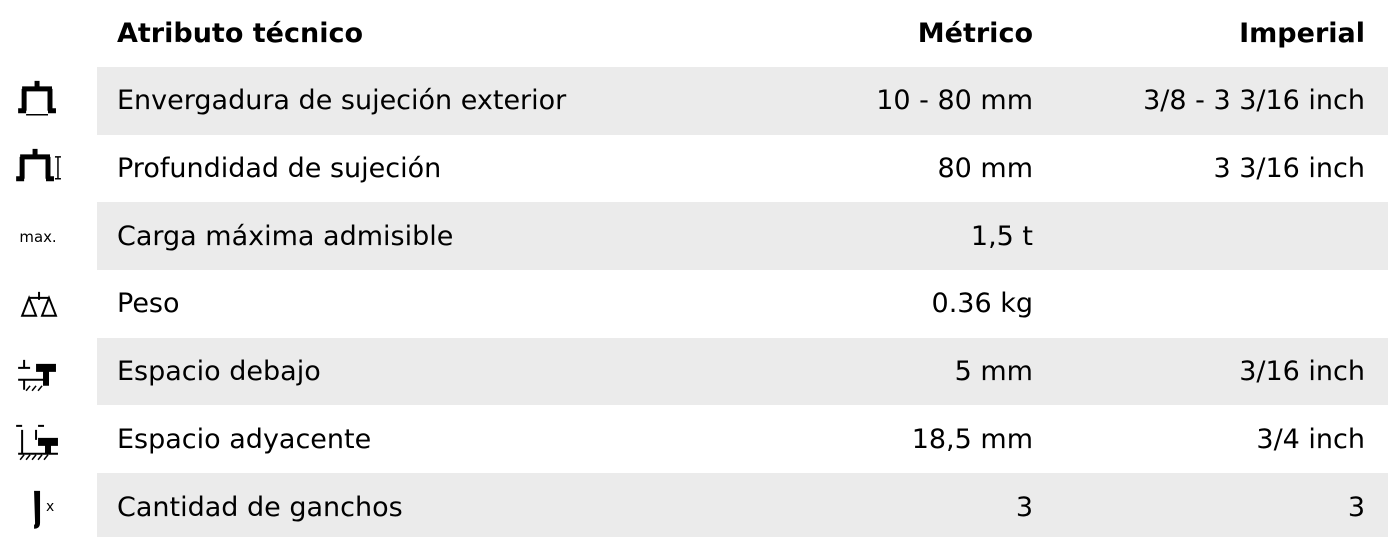  What do you see at coordinates (694, 34) in the screenshot?
I see `header-row: Atributo técnico Métrico Imperial` at bounding box center [694, 34].